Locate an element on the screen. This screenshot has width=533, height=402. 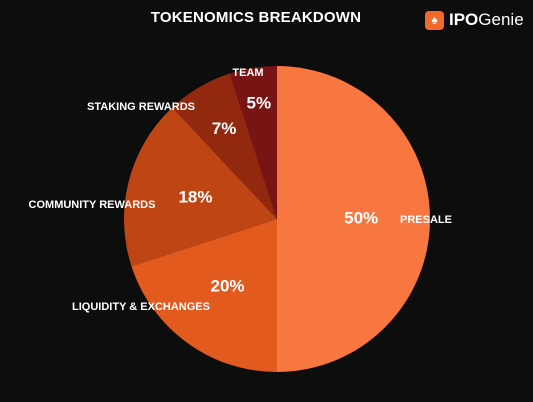
slice-value-label: 50% is located at coordinates (361, 217).